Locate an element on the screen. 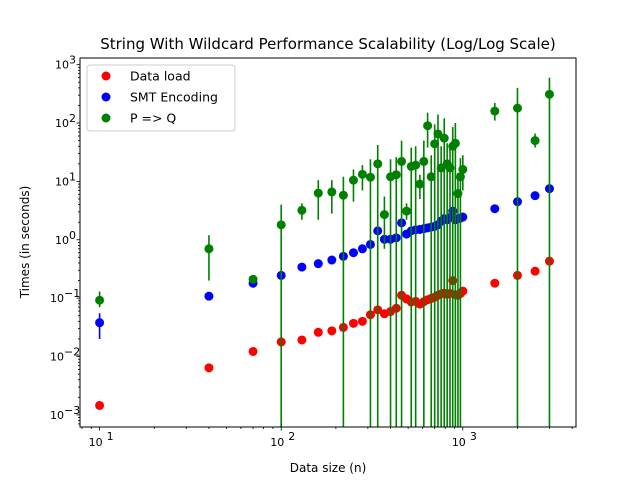  y-axis-label: Times (in seconds) is located at coordinates (25, 243).